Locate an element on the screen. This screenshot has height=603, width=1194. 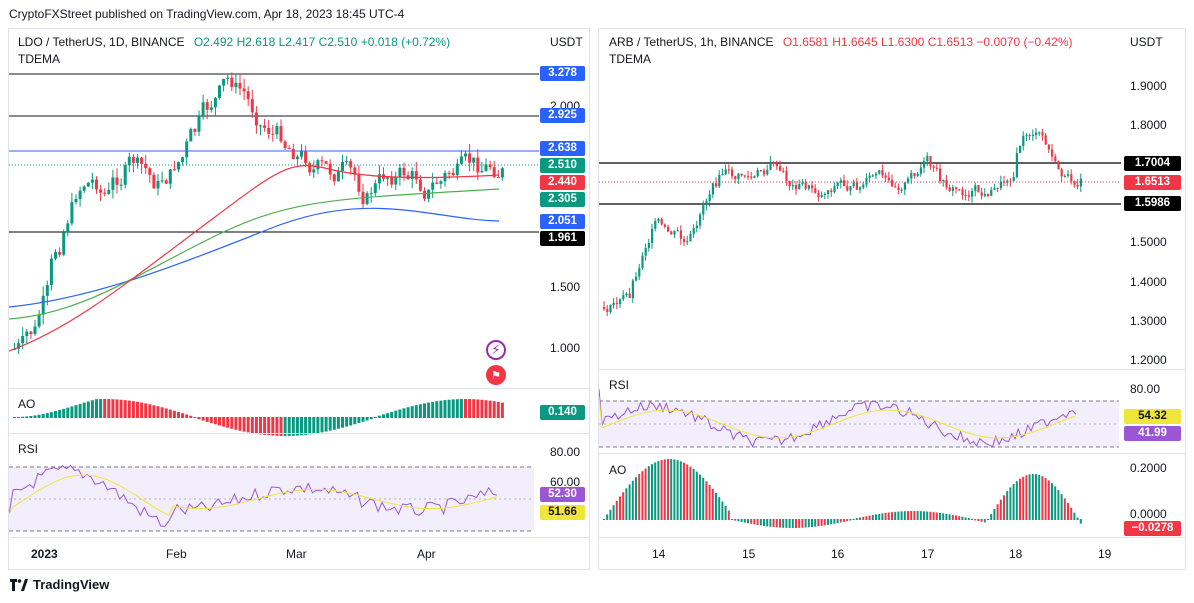
ldo-rsi-title: RSI is located at coordinates (28, 449).